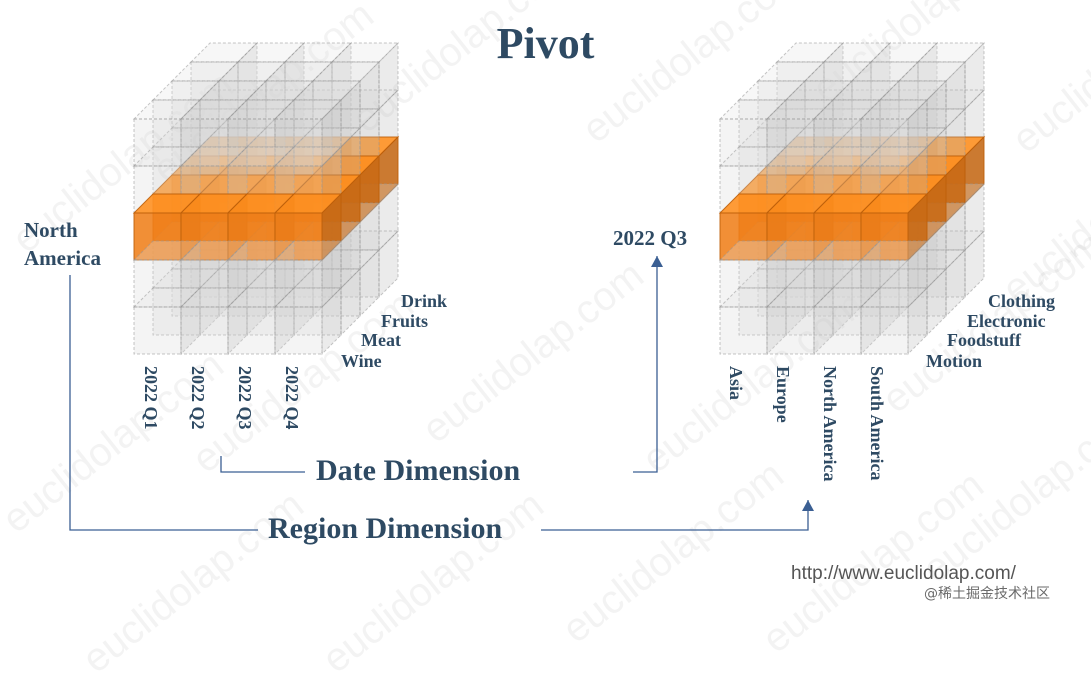 This screenshot has width=1091, height=682. Describe the element at coordinates (987, 594) in the screenshot. I see `source-credit: @稀土掘金技术社区` at that location.